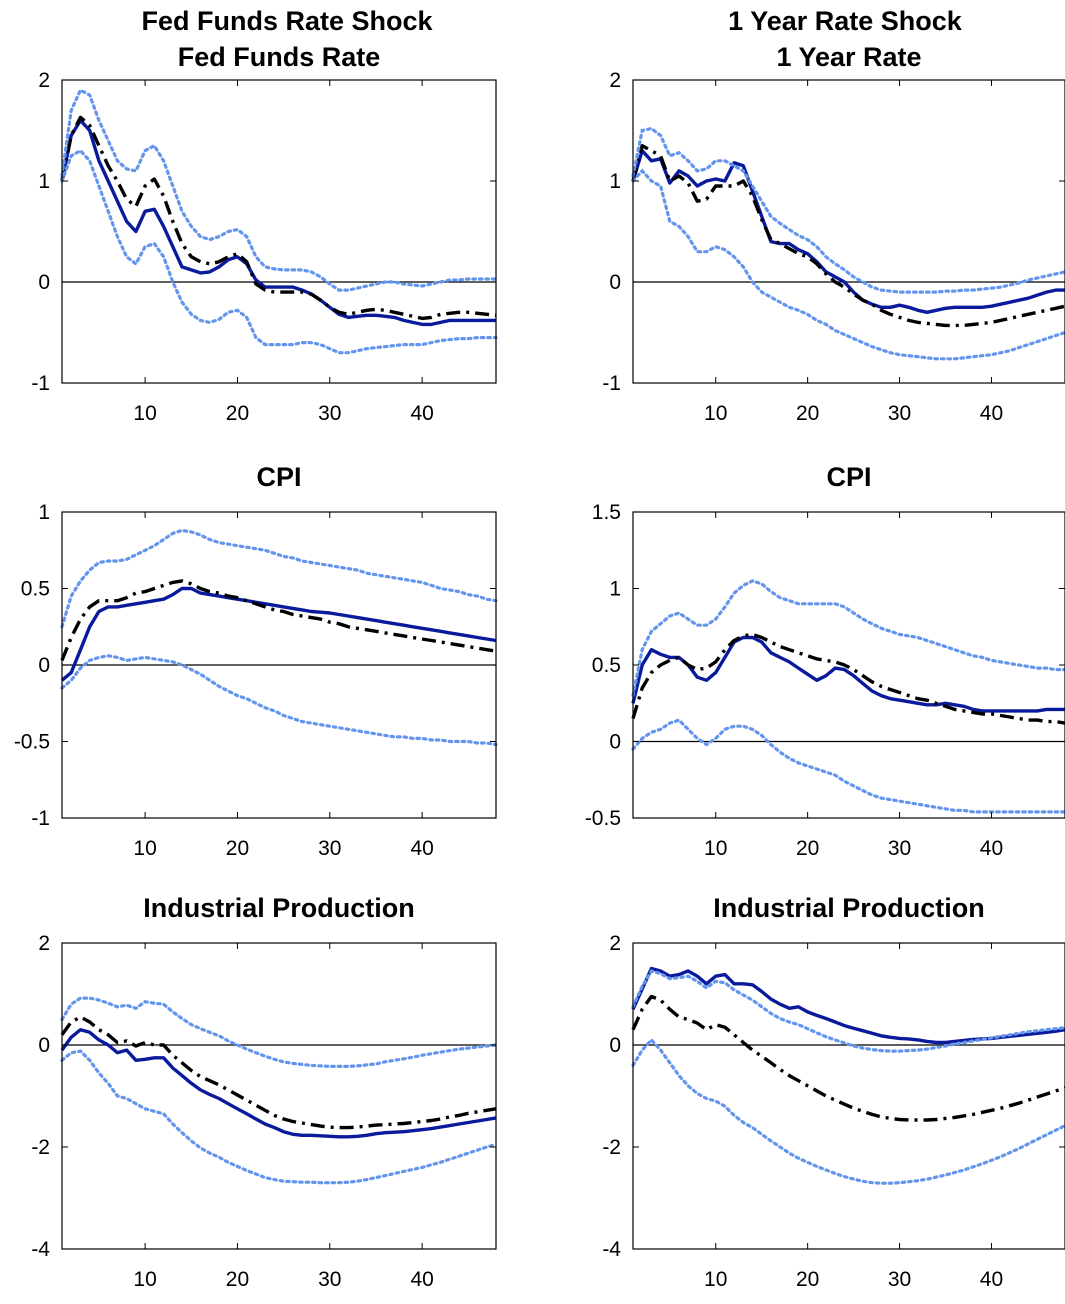 The image size is (1065, 1304). I want to click on panel-2: 1 Year Rate 10 20 30 40 -1 0 1 2, so click(833, 233).